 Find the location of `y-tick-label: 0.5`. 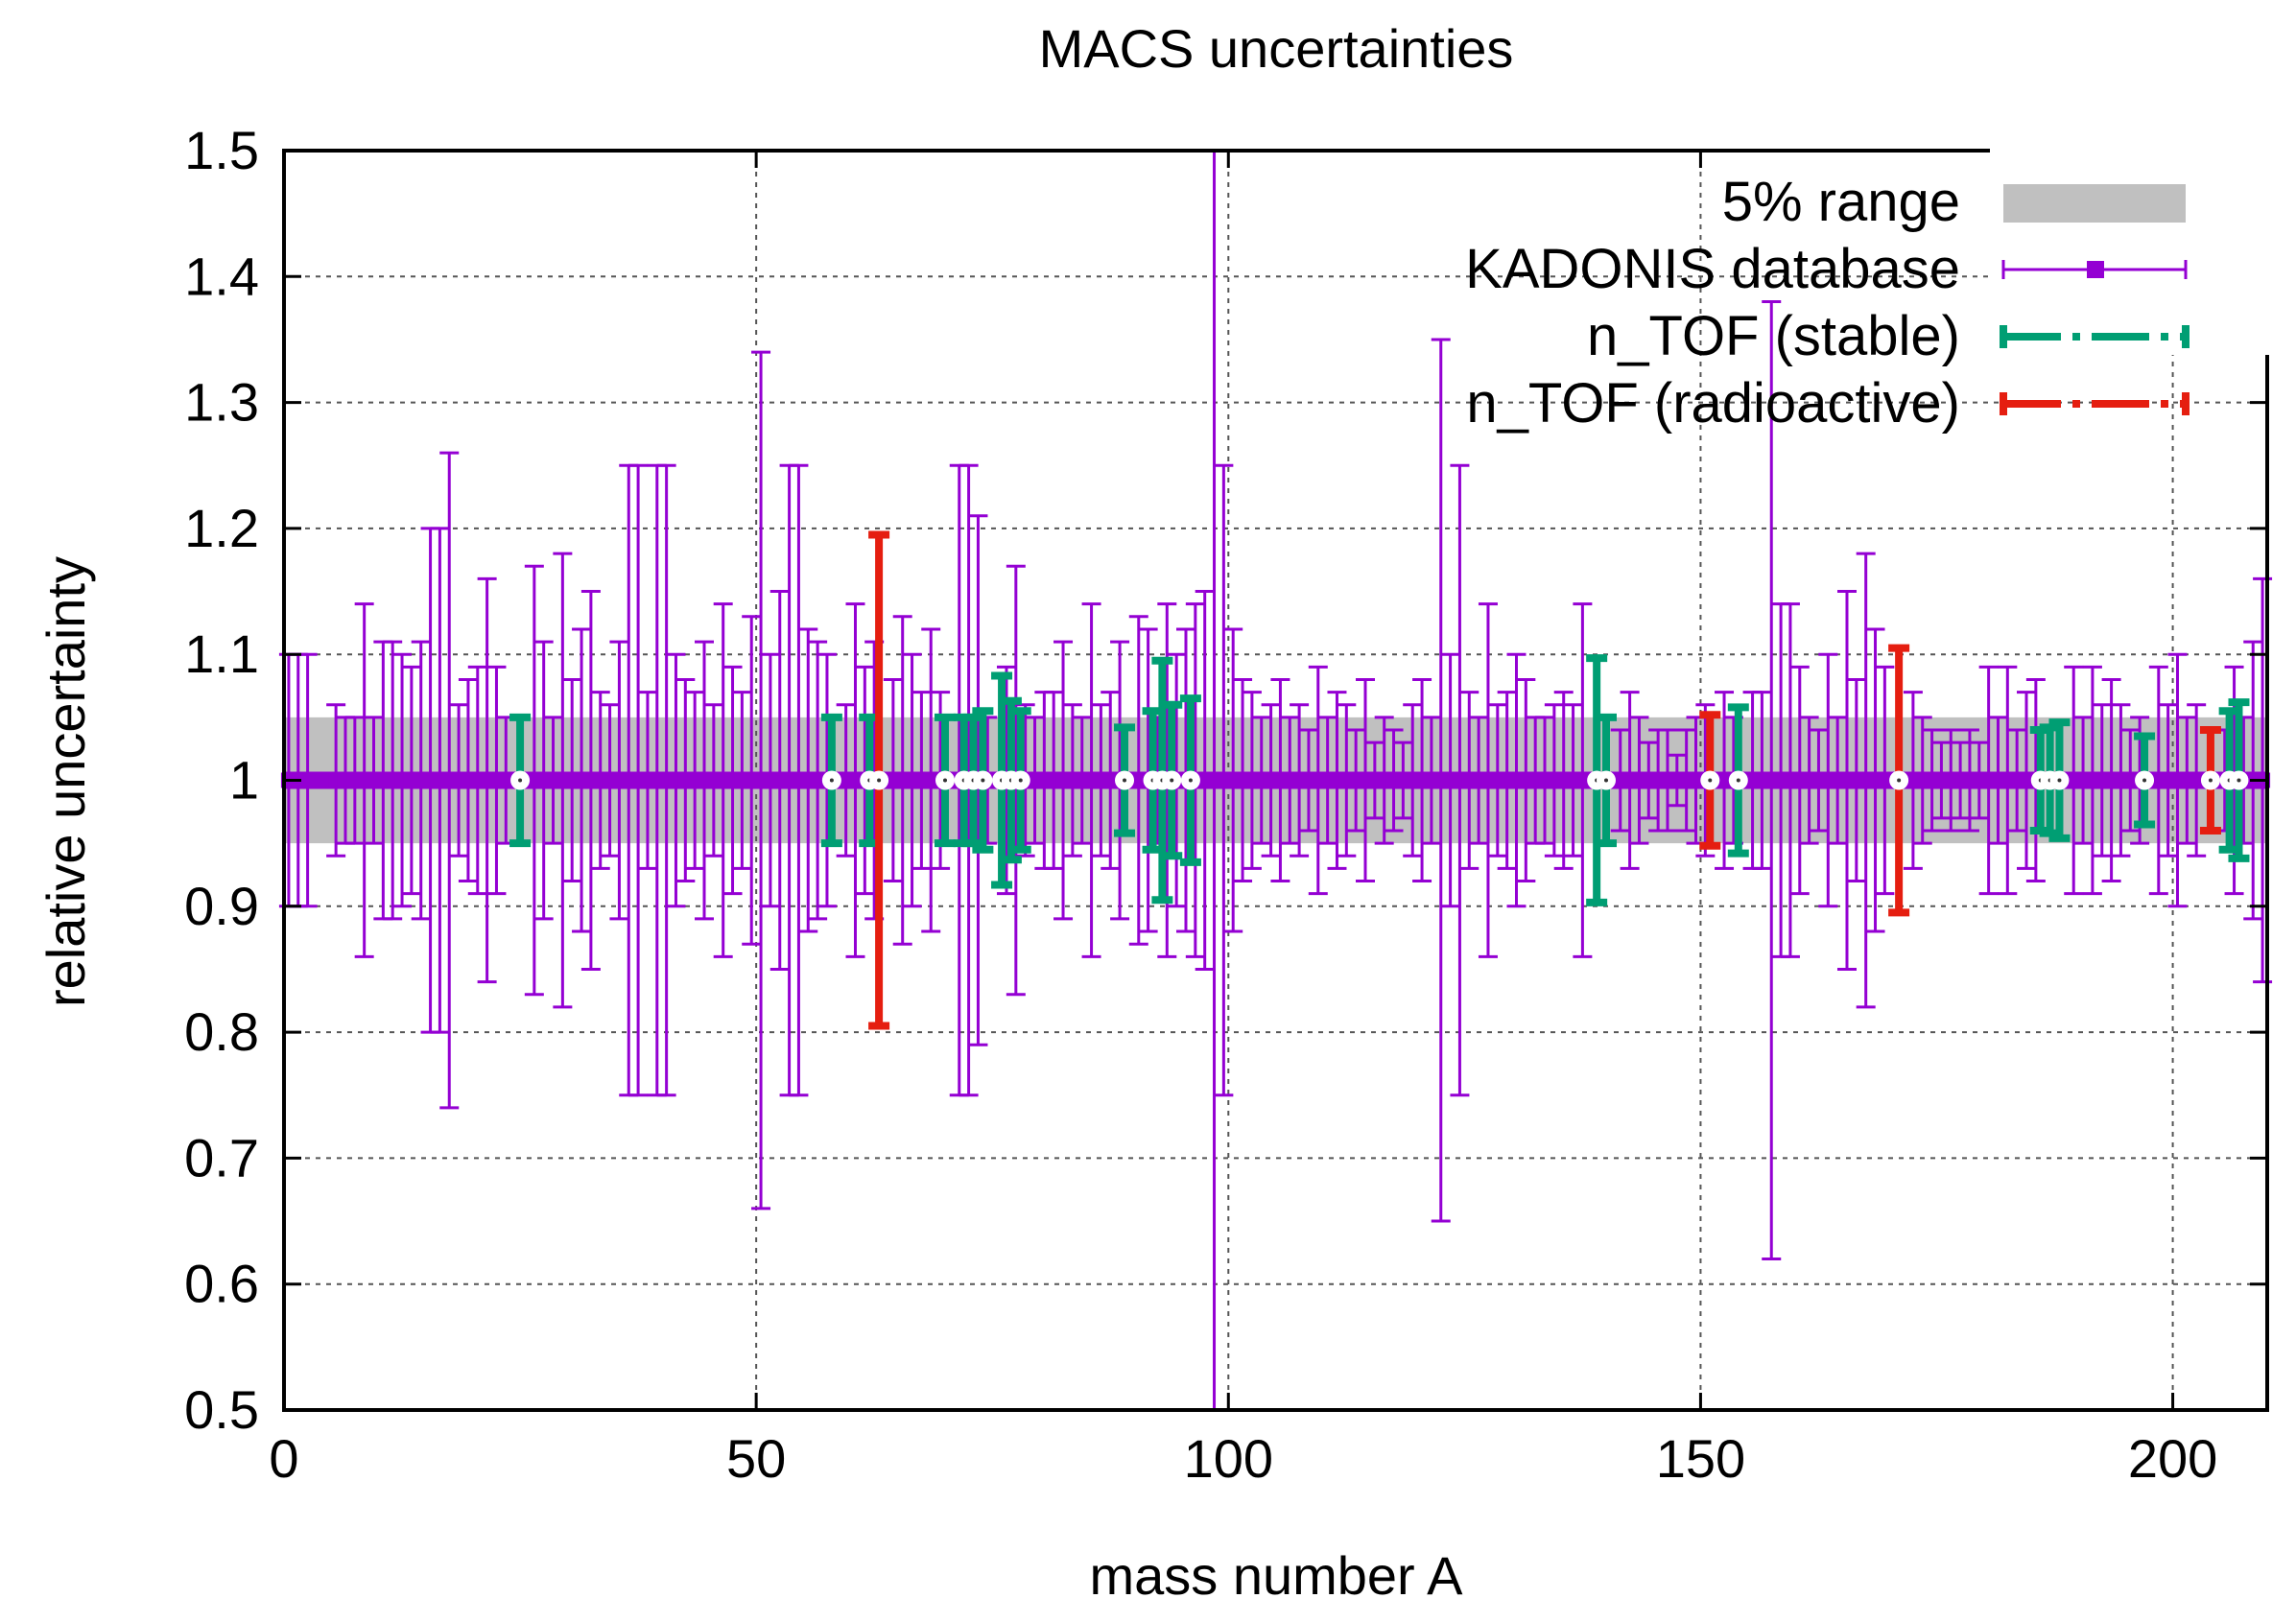

y-tick-label: 0.5 is located at coordinates (221, 1409).